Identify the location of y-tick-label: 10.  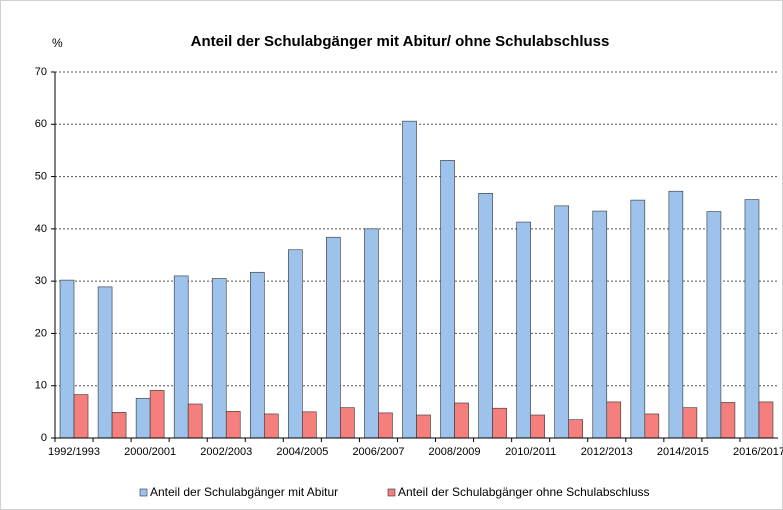
(41, 386).